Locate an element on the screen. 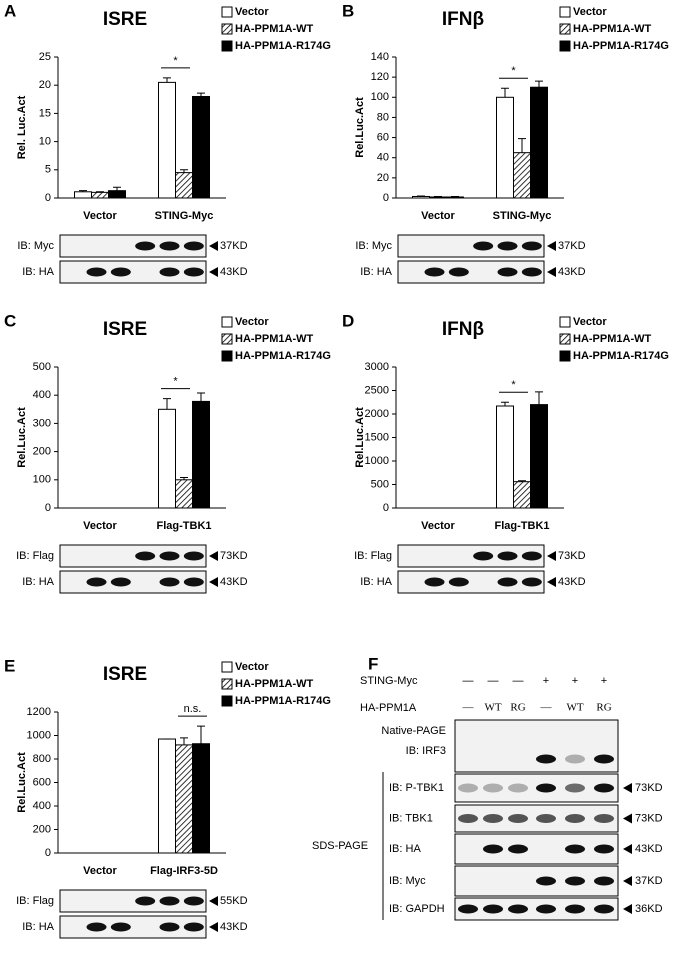 Image resolution: width=683 pixels, height=959 pixels. sds-label: SDS-PAGE is located at coordinates (340, 846).